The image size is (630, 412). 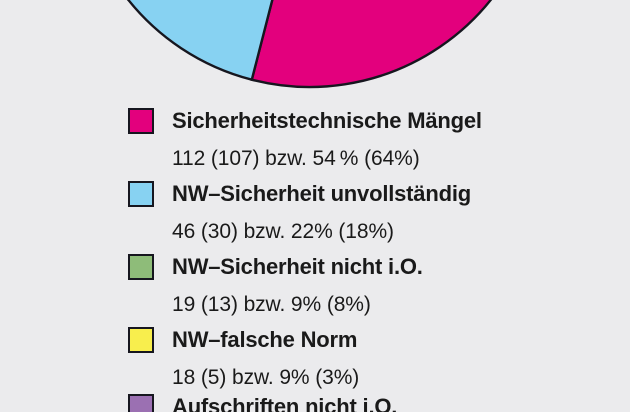 What do you see at coordinates (265, 339) in the screenshot?
I see `legend-label: NW–falsche Norm` at bounding box center [265, 339].